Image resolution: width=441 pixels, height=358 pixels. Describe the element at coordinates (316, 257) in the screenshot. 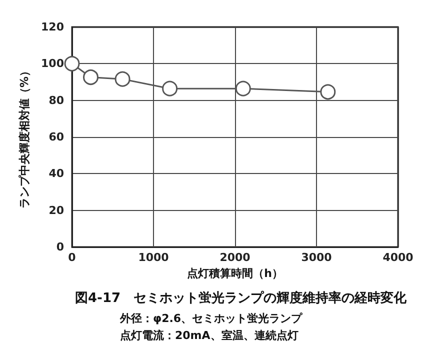

I see `x-tick-label: 3000` at that location.